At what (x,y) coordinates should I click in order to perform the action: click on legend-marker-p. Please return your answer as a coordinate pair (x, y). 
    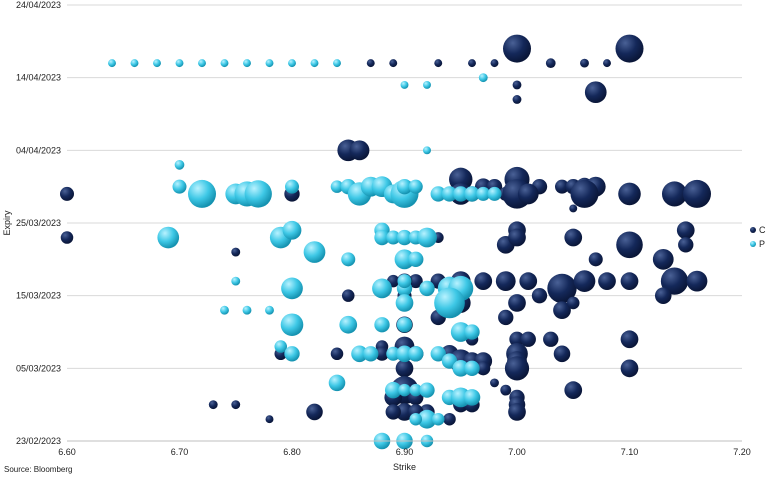
    Looking at the image, I should click on (753, 244).